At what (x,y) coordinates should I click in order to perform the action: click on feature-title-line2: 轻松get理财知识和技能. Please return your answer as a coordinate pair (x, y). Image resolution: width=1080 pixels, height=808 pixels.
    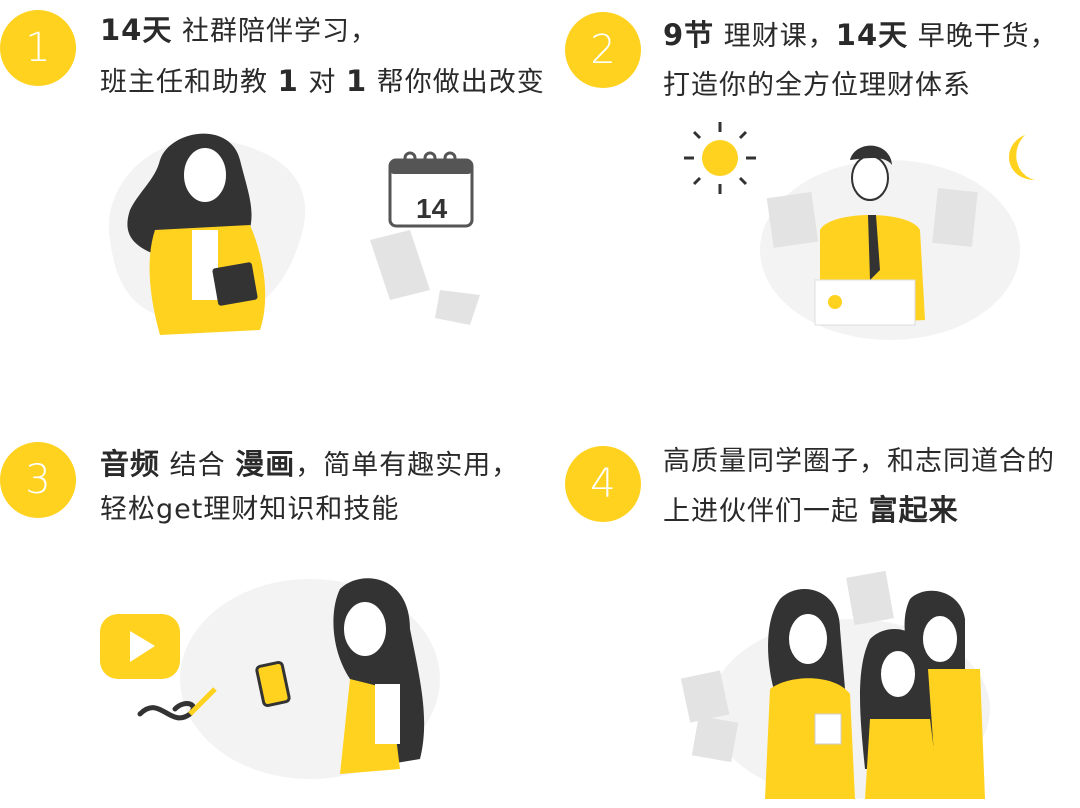
    Looking at the image, I should click on (249, 510).